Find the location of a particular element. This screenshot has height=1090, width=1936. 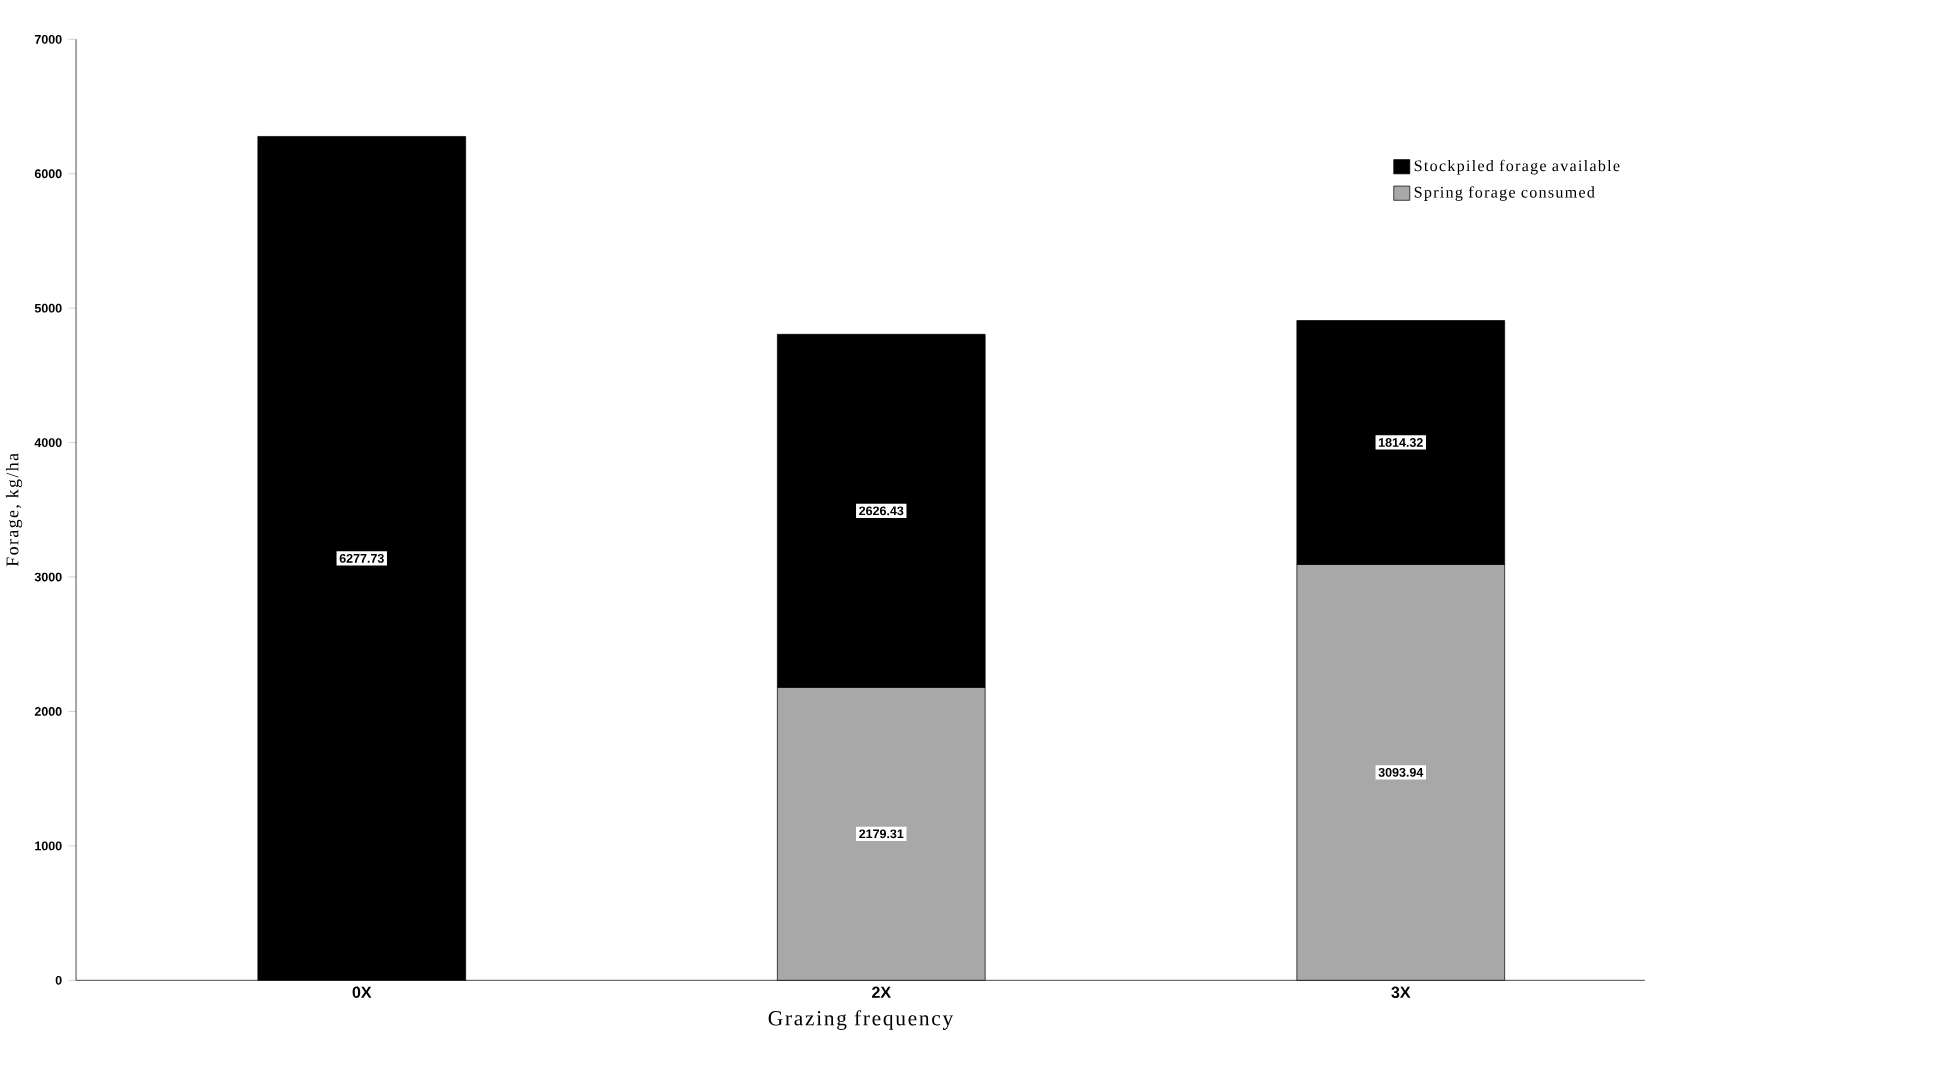

x-tick-label: 0X is located at coordinates (362, 992).